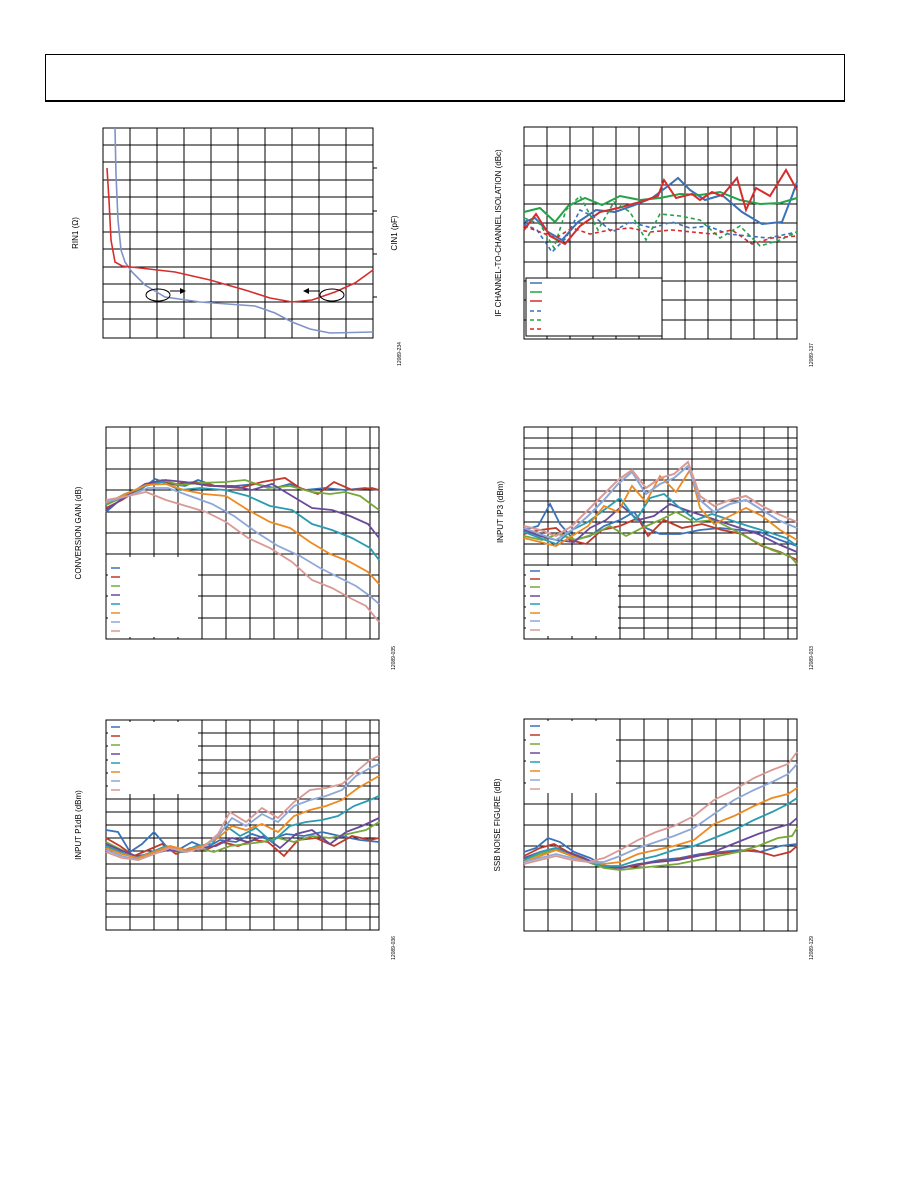  I want to click on y-axis-label: INPUT P1dB (dBm), so click(78, 825).